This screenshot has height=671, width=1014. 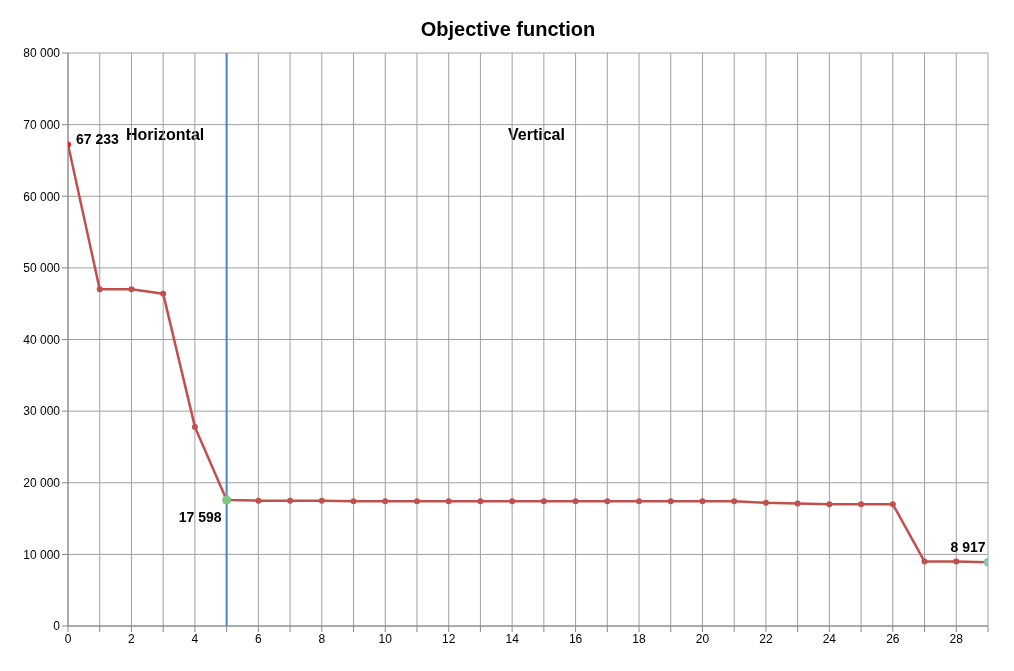 I want to click on chart-title: Objective function, so click(x=508, y=29).